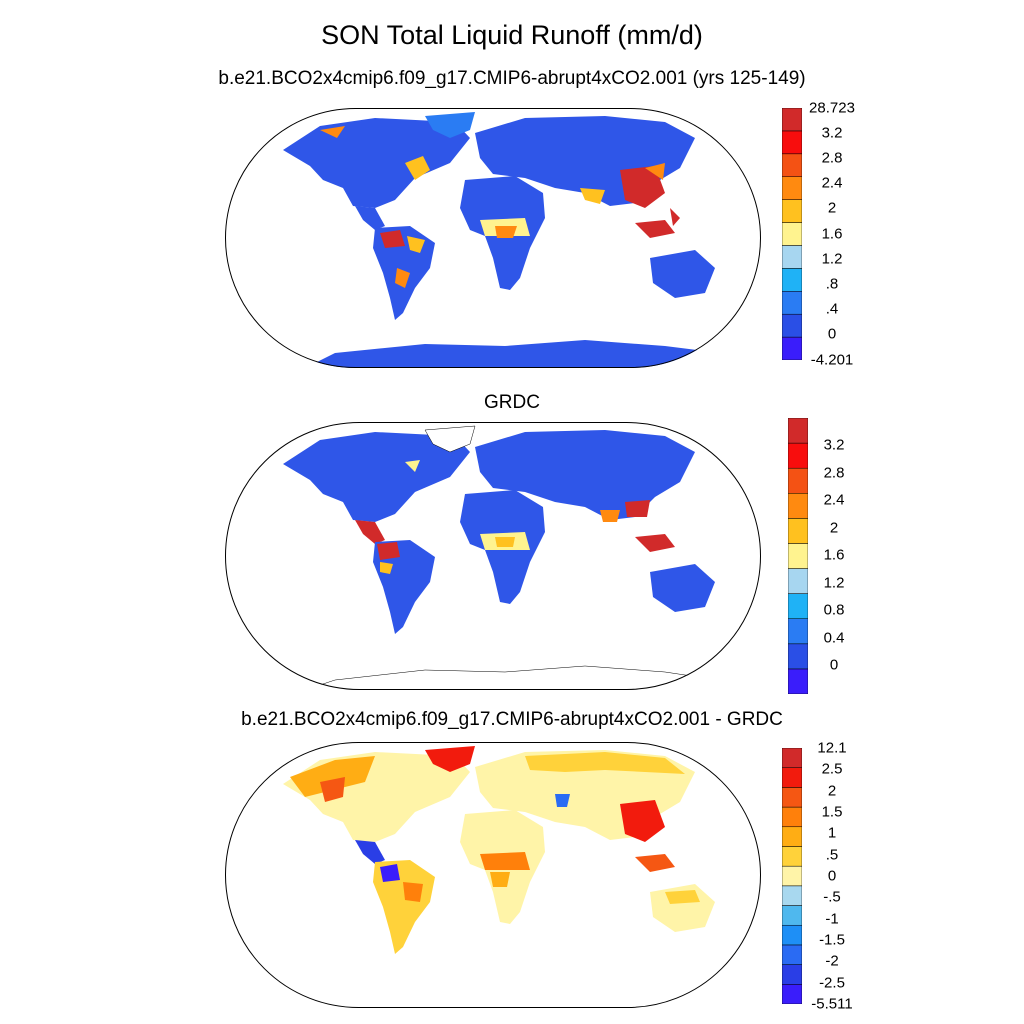 The height and width of the screenshot is (1024, 1024). I want to click on cb-1-label: 28.723, so click(832, 108).